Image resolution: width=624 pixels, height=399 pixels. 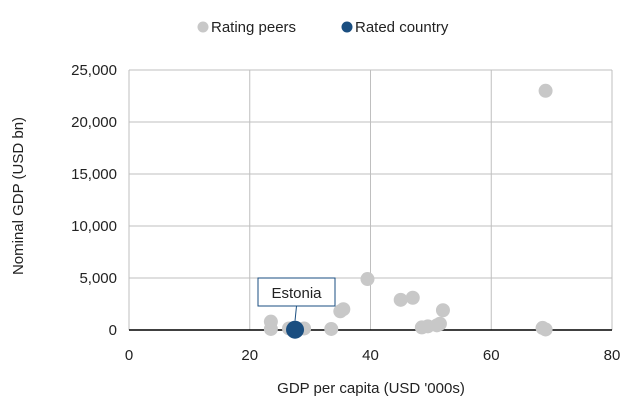 What do you see at coordinates (295, 329) in the screenshot?
I see `rated-country-point` at bounding box center [295, 329].